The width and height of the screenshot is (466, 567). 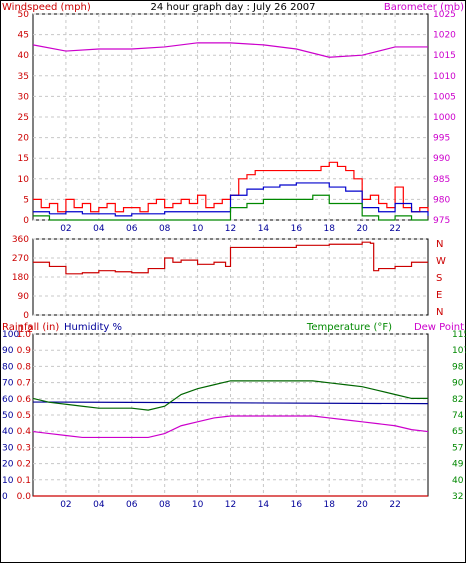 What do you see at coordinates (23, 36) in the screenshot?
I see `wind-ytick-label: 45` at bounding box center [23, 36].